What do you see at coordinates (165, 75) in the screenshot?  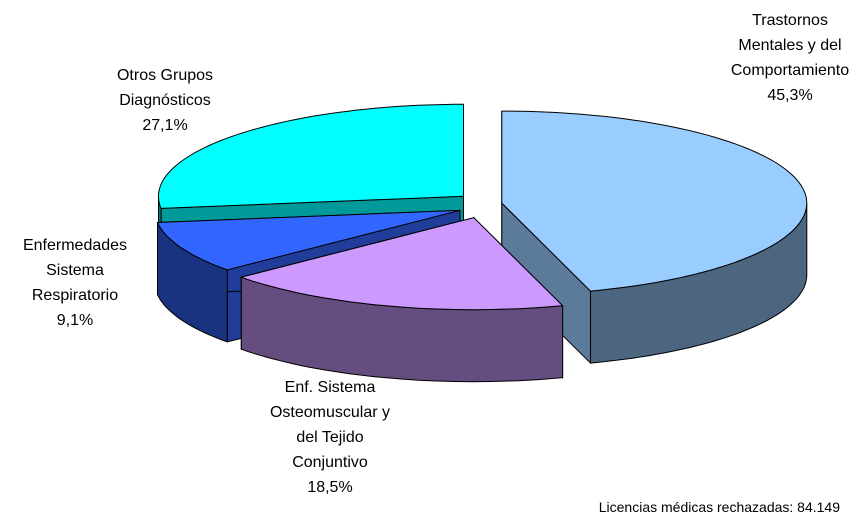 I see `slice-label: Otros Grupos` at bounding box center [165, 75].